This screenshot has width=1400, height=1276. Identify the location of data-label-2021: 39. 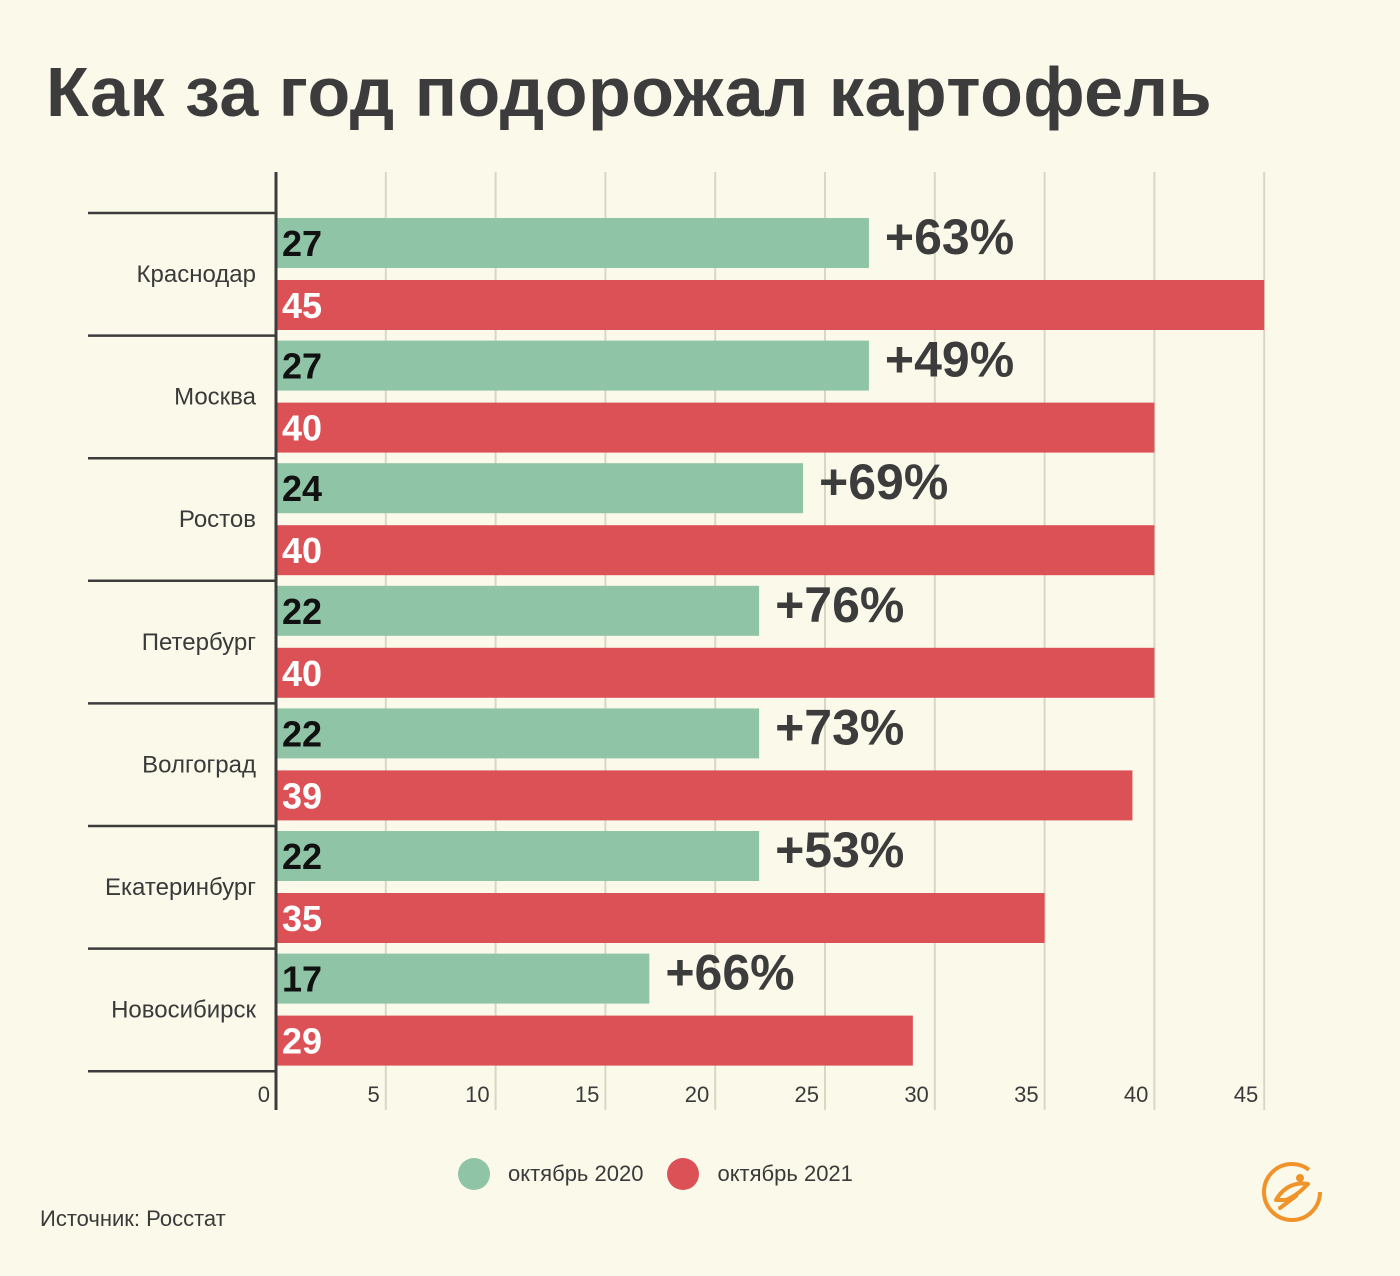
(302, 795).